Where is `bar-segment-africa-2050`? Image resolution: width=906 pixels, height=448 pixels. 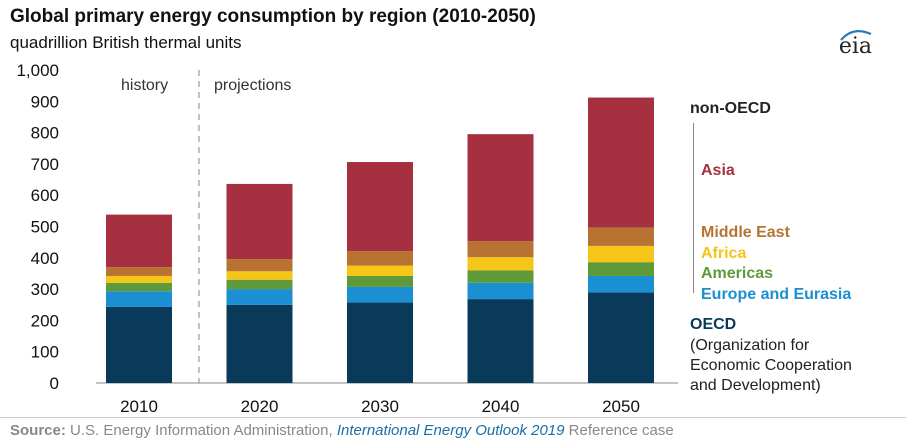 bar-segment-africa-2050 is located at coordinates (621, 254).